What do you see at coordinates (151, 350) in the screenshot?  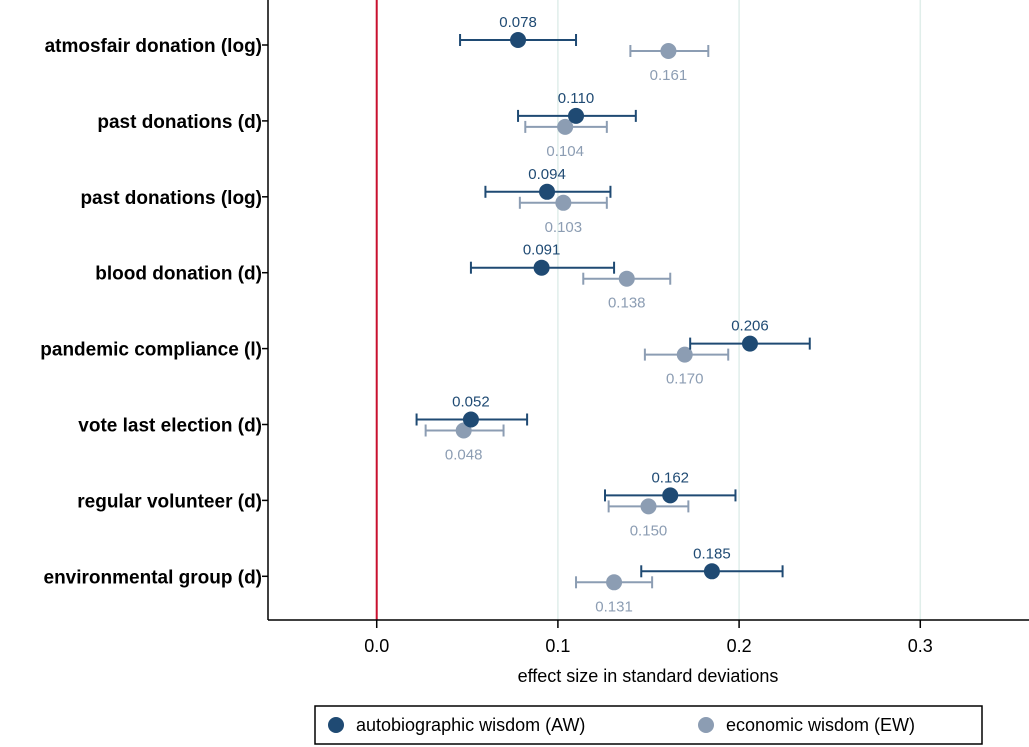 I see `y-category-label: pandemic compliance (l)` at bounding box center [151, 350].